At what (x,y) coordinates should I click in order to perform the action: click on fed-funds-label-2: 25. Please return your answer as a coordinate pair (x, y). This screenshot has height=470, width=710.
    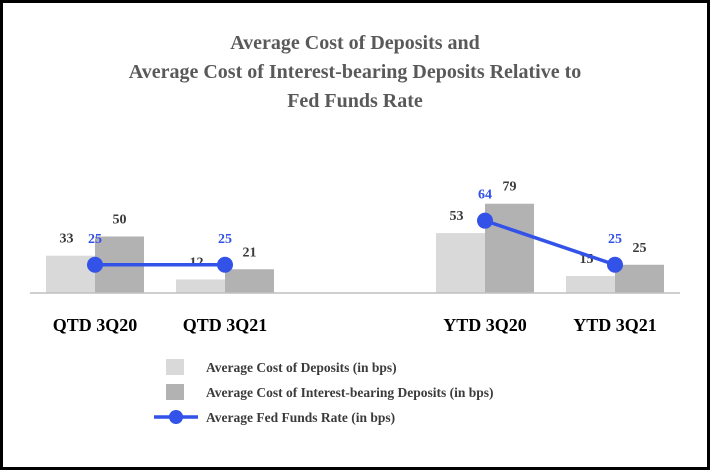
    Looking at the image, I should click on (225, 239).